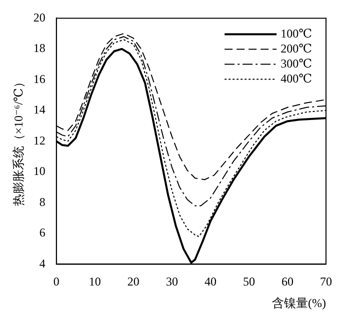 This screenshot has height=323, width=348. Describe the element at coordinates (39, 140) in the screenshot. I see `y-tick-label: 12` at that location.